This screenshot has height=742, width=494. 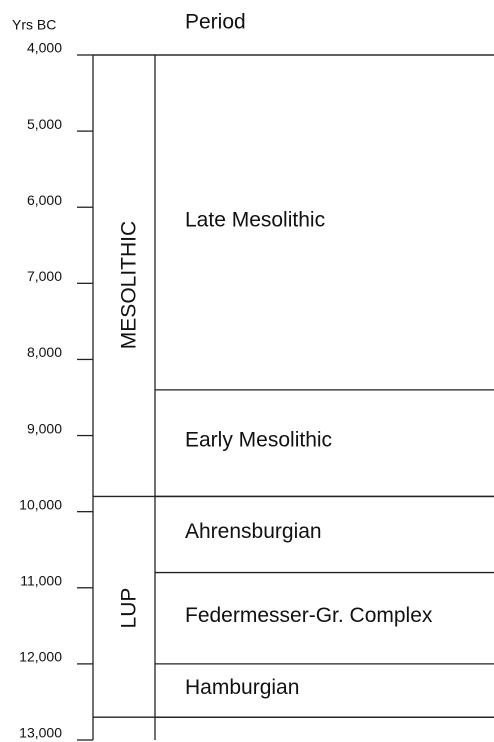 I want to click on y-tick-label: 11,000, so click(x=41, y=580).